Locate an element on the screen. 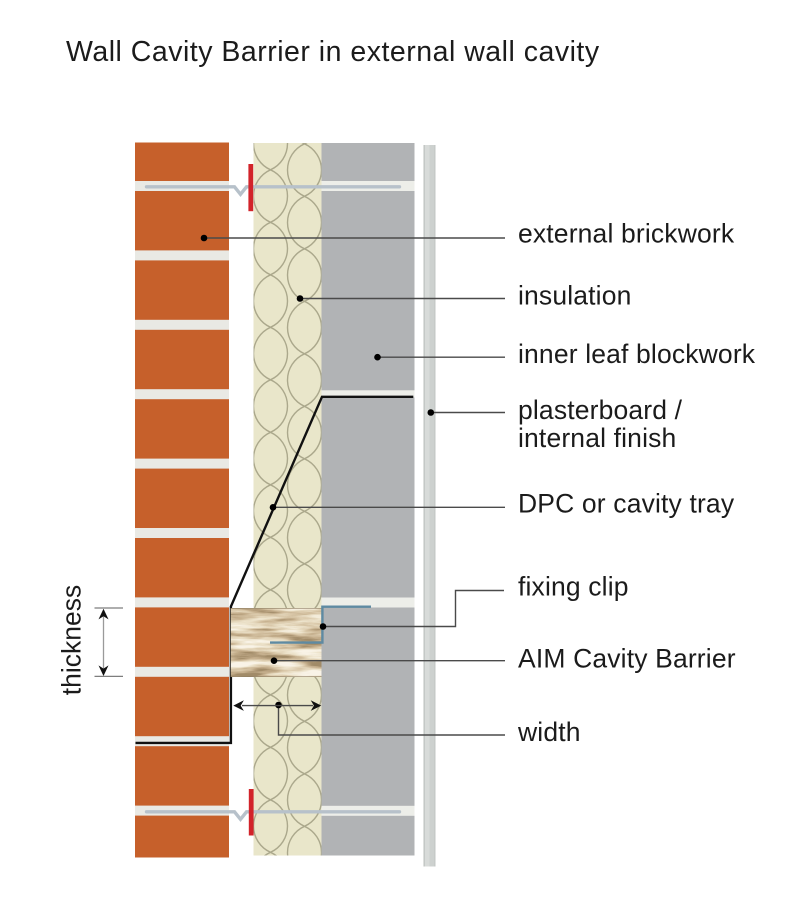  svg-text: plasterboard / is located at coordinates (600, 410).